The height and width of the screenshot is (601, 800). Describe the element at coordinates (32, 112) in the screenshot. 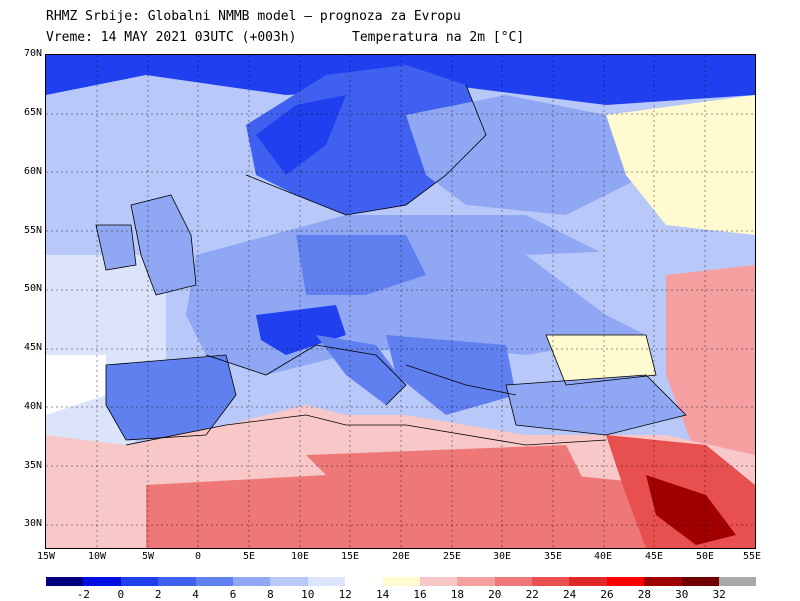

I see `lat-label: 65N` at that location.